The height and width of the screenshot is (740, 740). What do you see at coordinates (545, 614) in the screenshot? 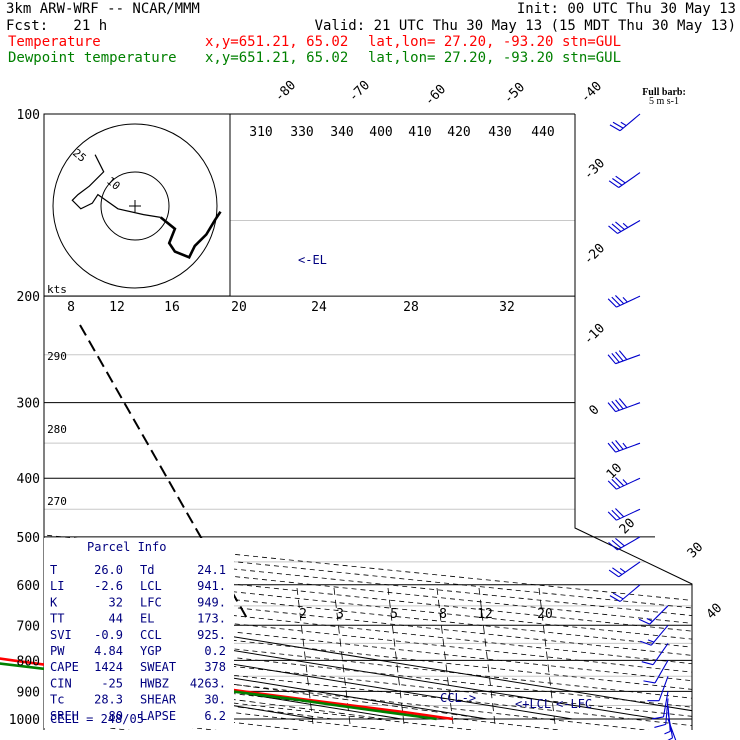
I see `mixing-ratio-label: 20` at bounding box center [545, 614].